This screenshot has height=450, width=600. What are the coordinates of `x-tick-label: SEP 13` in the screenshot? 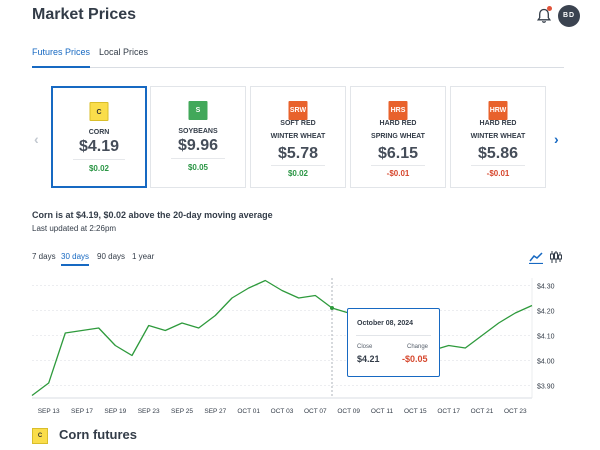 It's located at (49, 411).